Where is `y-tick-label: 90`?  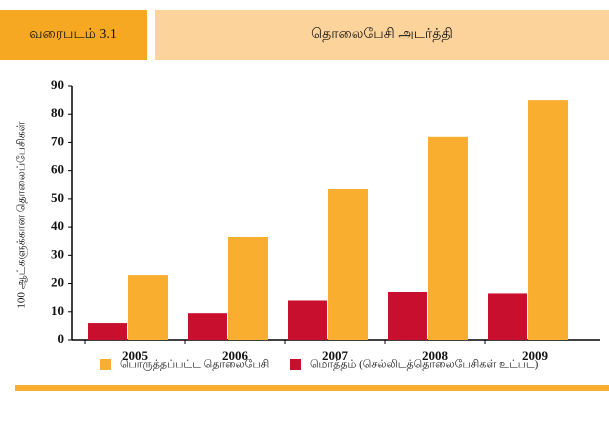 y-tick-label: 90 is located at coordinates (57, 84).